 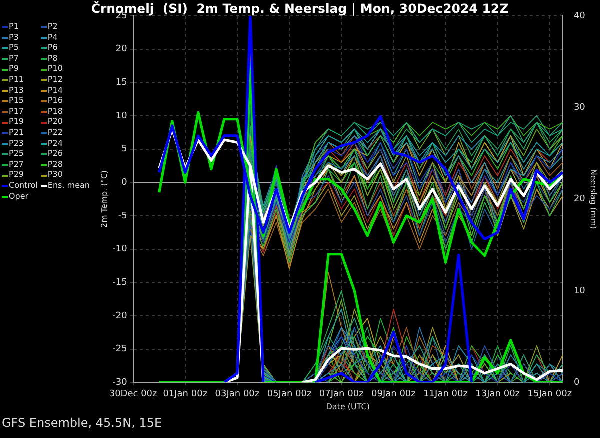 I want to click on text: GFS Ensemble, 45.5N, 15E, so click(x=82, y=423).